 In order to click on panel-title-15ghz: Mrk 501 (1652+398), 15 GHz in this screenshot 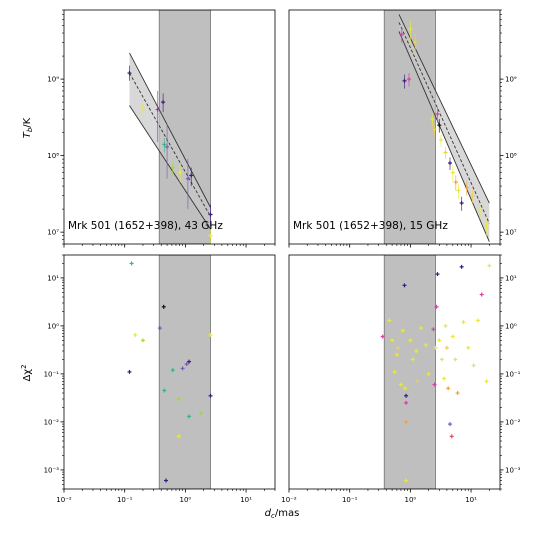, I will do `click(370, 226)`.